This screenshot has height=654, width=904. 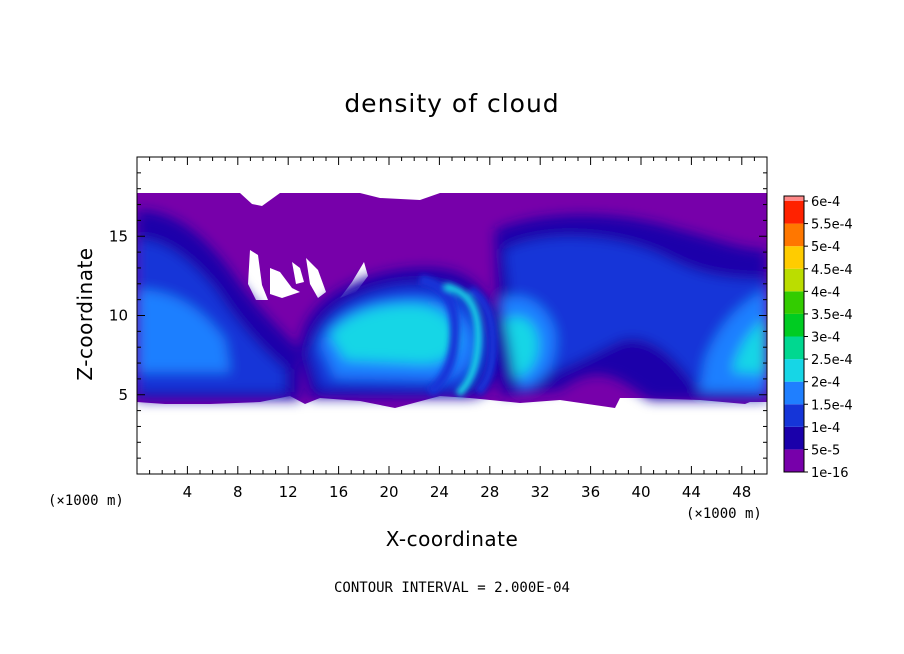 I want to click on colorbar-label: 4.5e-4, so click(x=832, y=270).